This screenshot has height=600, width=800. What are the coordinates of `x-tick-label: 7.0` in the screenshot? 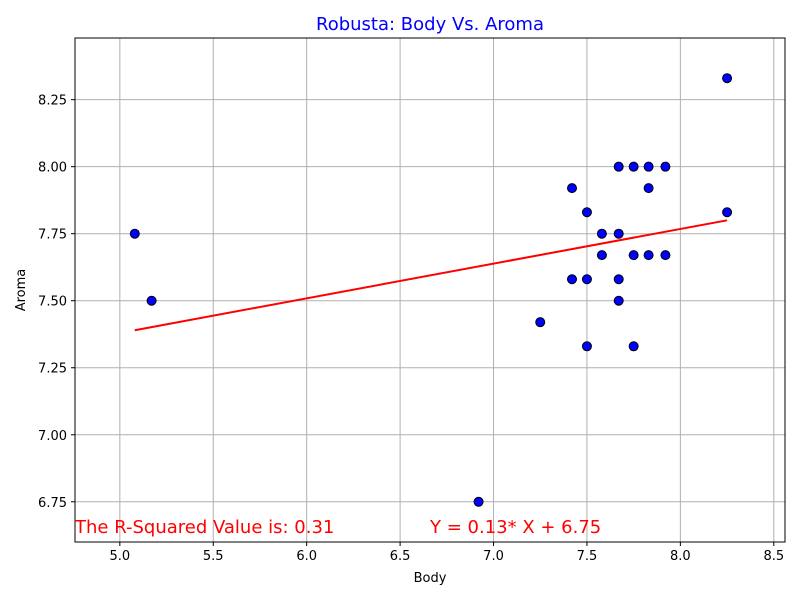 It's located at (493, 556).